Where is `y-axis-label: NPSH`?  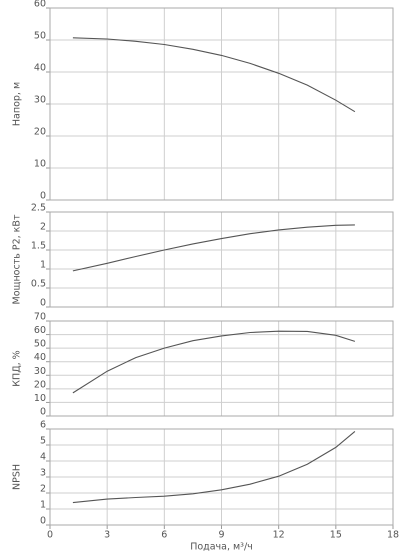 y-axis-label: NPSH is located at coordinates (17, 477).